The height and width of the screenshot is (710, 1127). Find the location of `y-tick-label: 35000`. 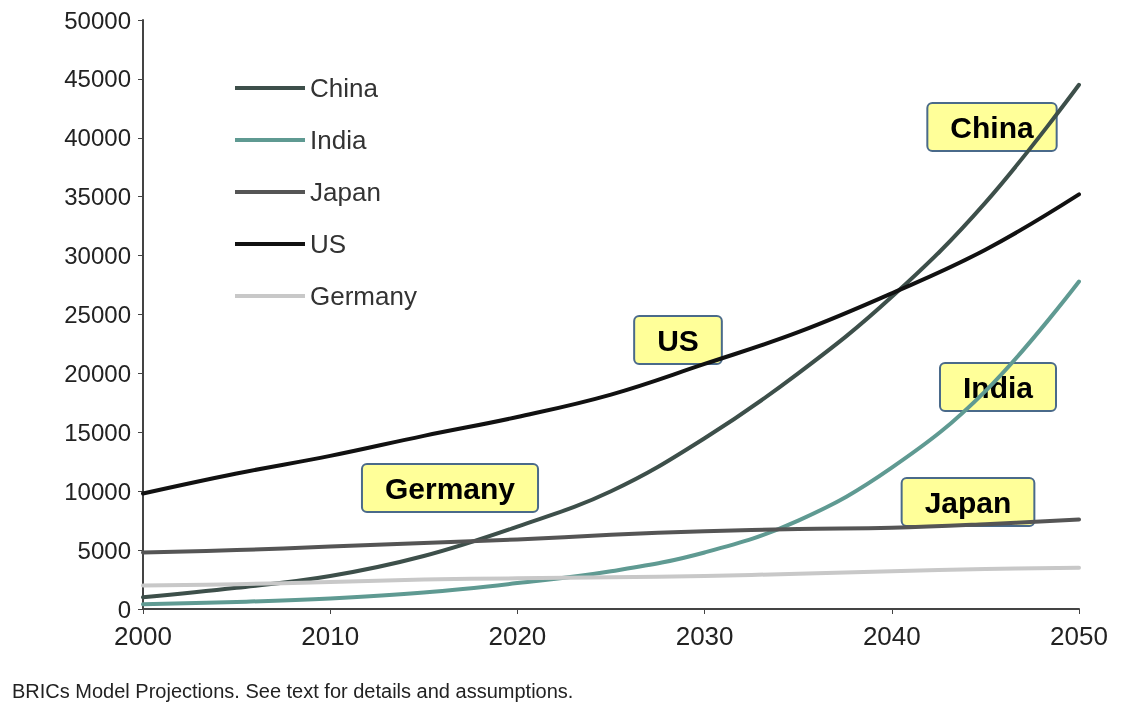

y-tick-label: 35000 is located at coordinates (97, 197).